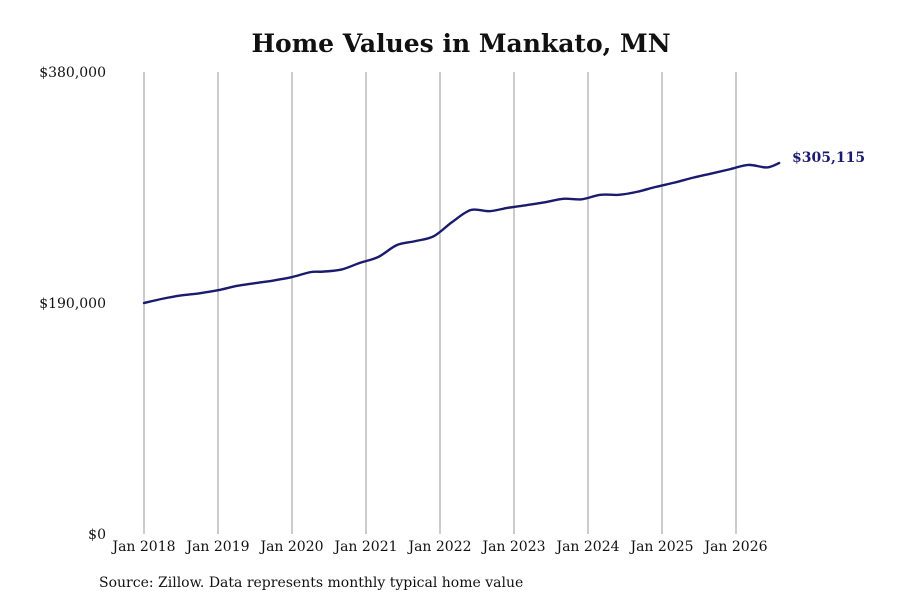 The height and width of the screenshot is (600, 900). Describe the element at coordinates (97, 535) in the screenshot. I see `y-tick-label: $0` at that location.